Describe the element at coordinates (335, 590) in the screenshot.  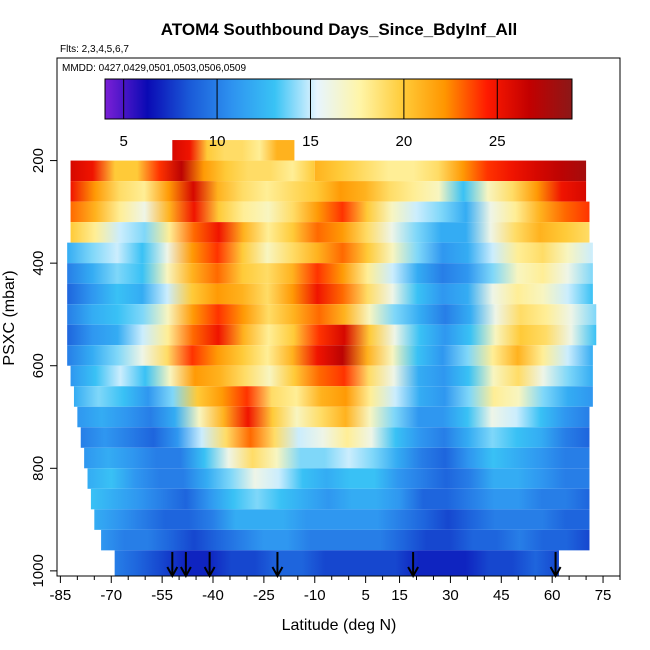
I see `x-axis: -85 -70 -55 -40 -25 -10 5 15 30 45 60 75` at that location.